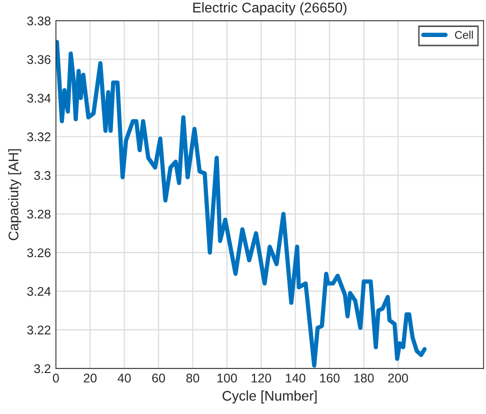 Image resolution: width=486 pixels, height=414 pixels. I want to click on x-tick-label: 200, so click(398, 378).